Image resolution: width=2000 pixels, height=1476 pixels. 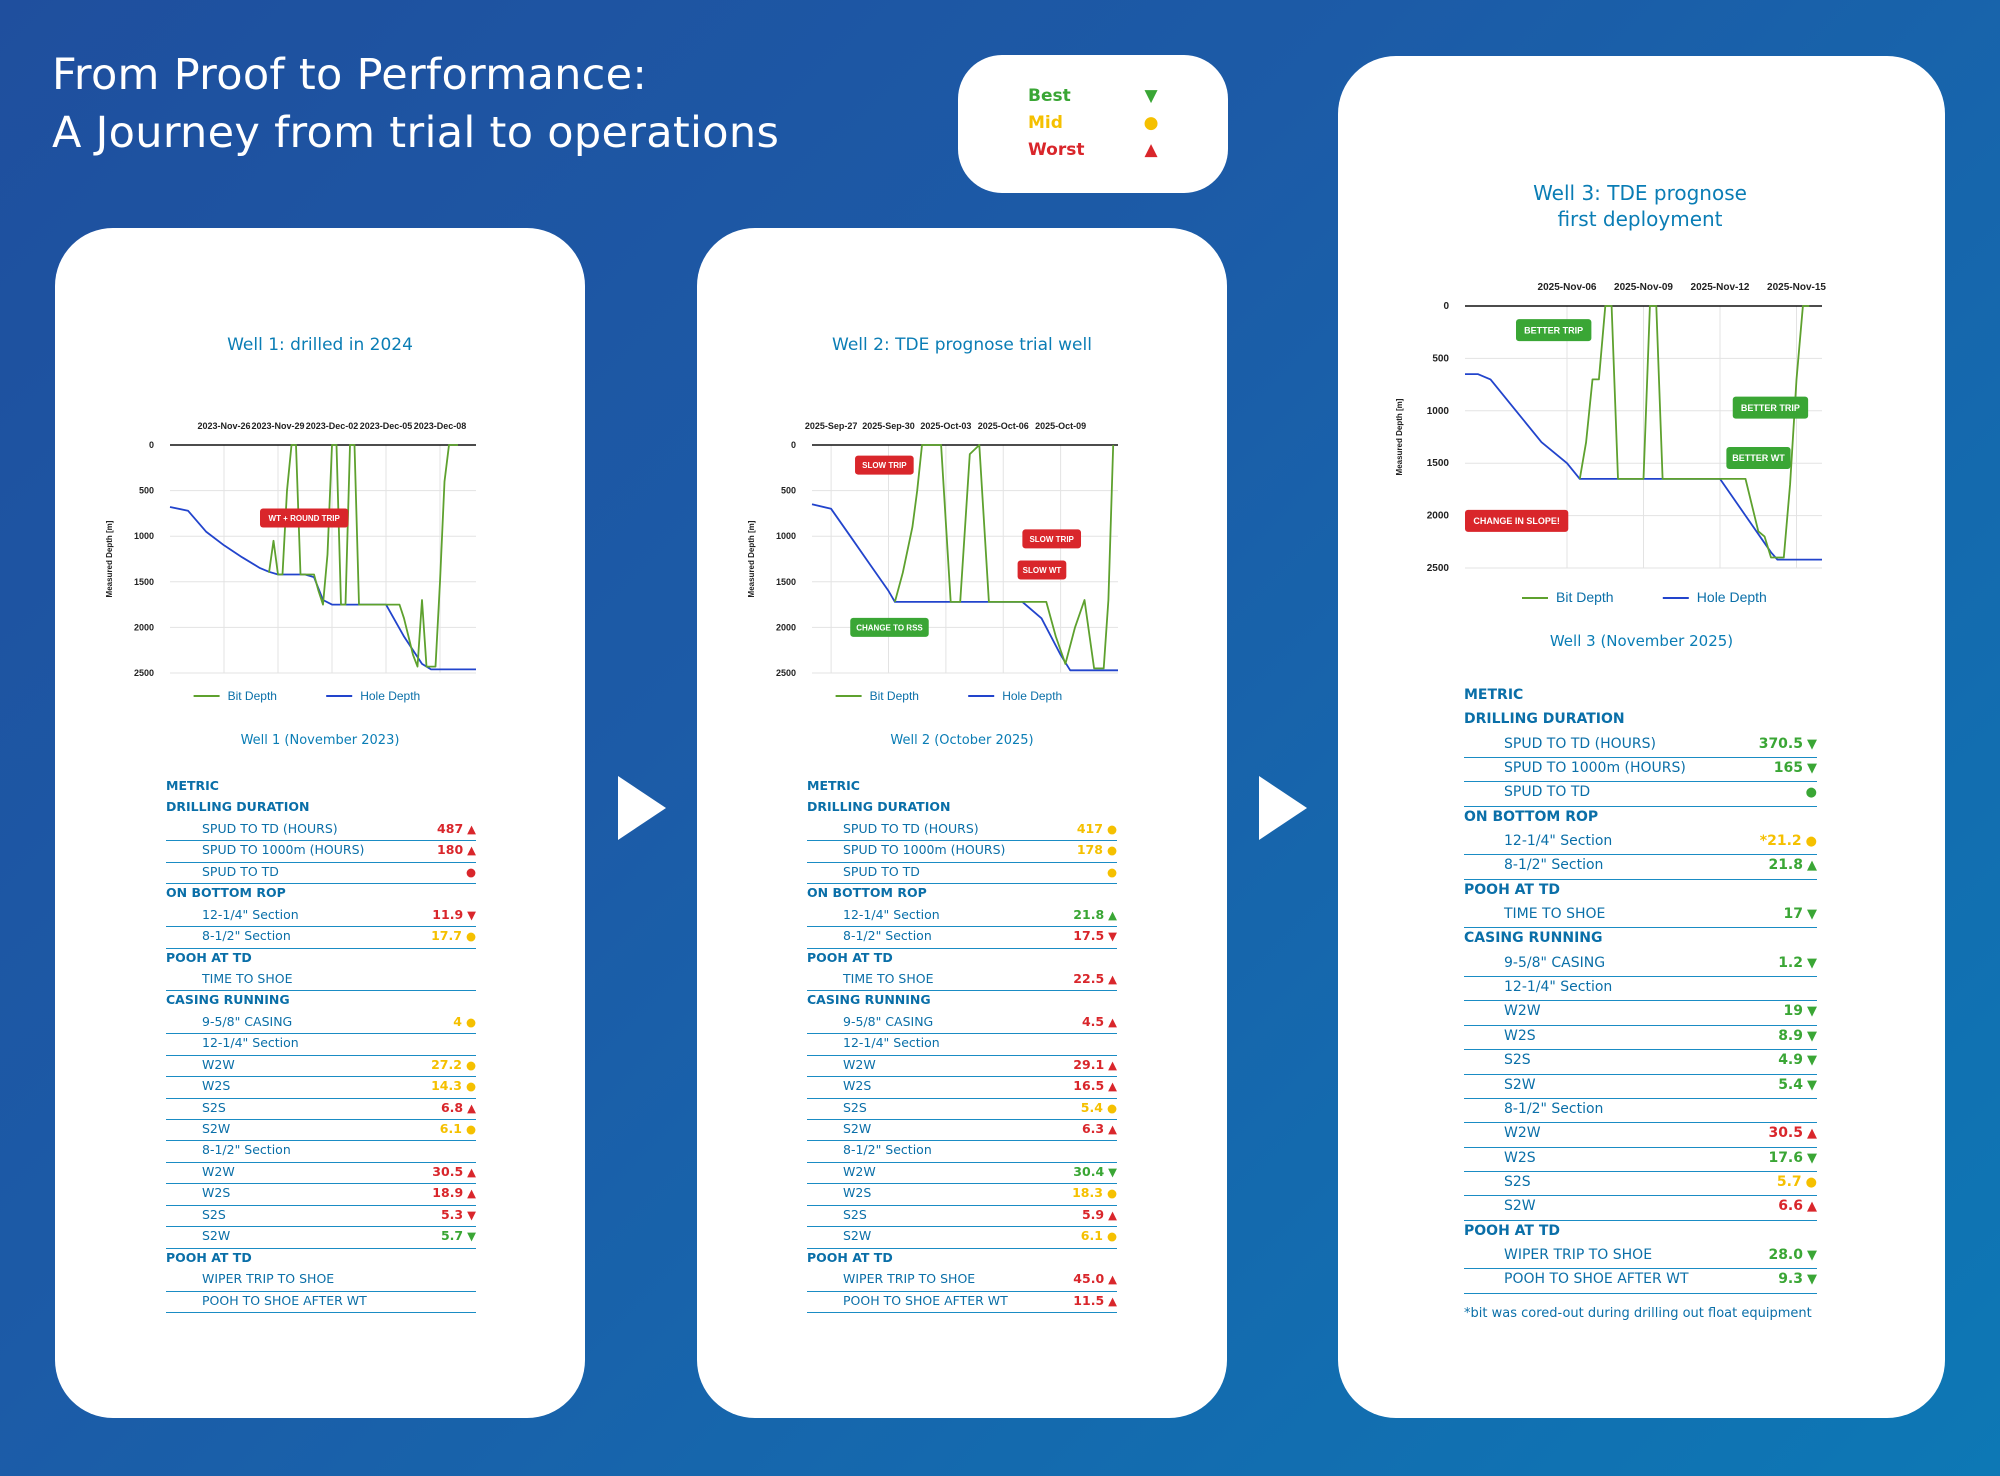 I want to click on metric-row: WIPER TRIP TO SHOE 45.0 ▲, so click(x=962, y=1281).